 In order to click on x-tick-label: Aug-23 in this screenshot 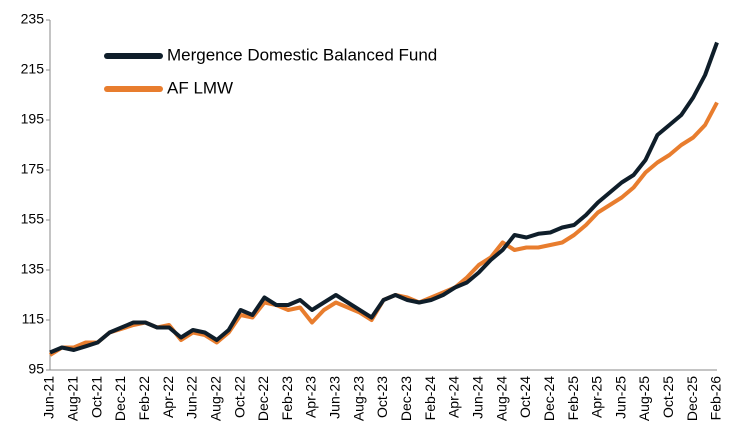, I will do `click(358, 398)`.